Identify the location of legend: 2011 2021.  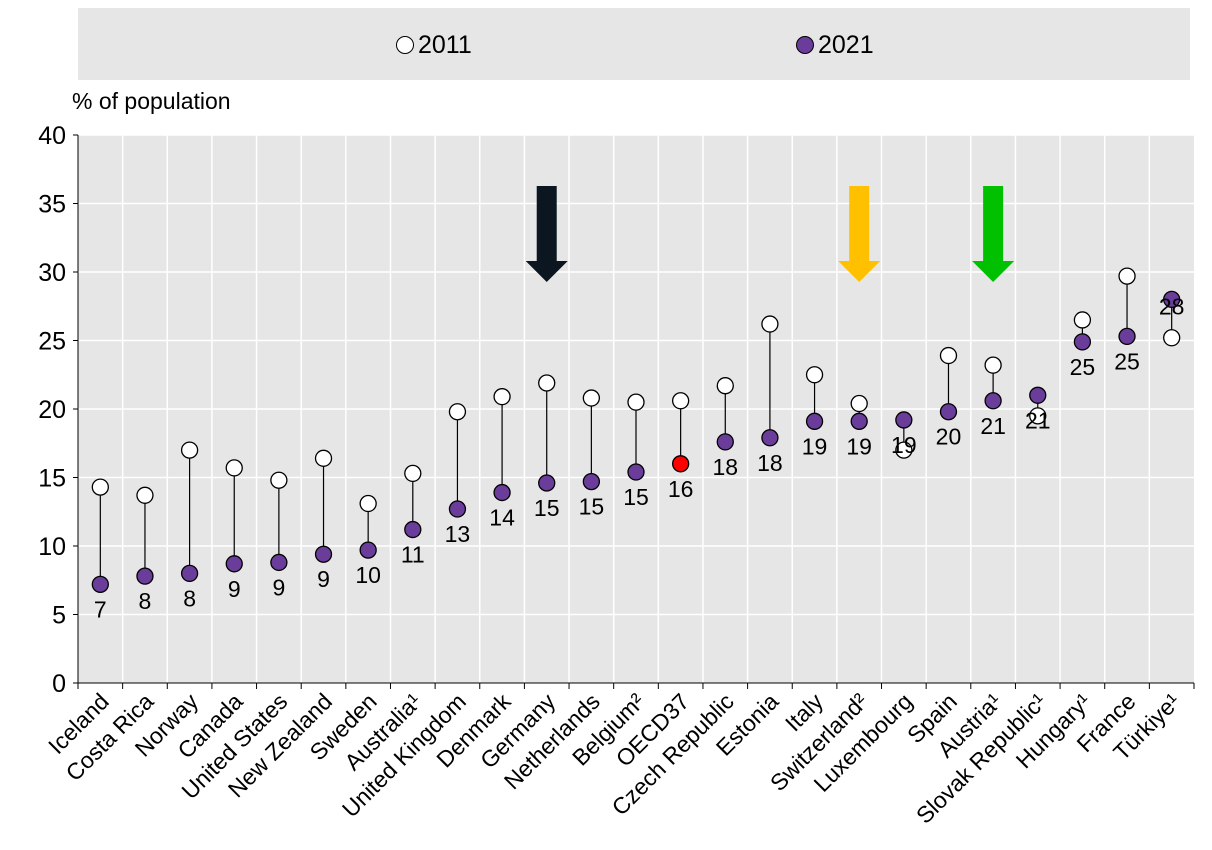
(634, 44).